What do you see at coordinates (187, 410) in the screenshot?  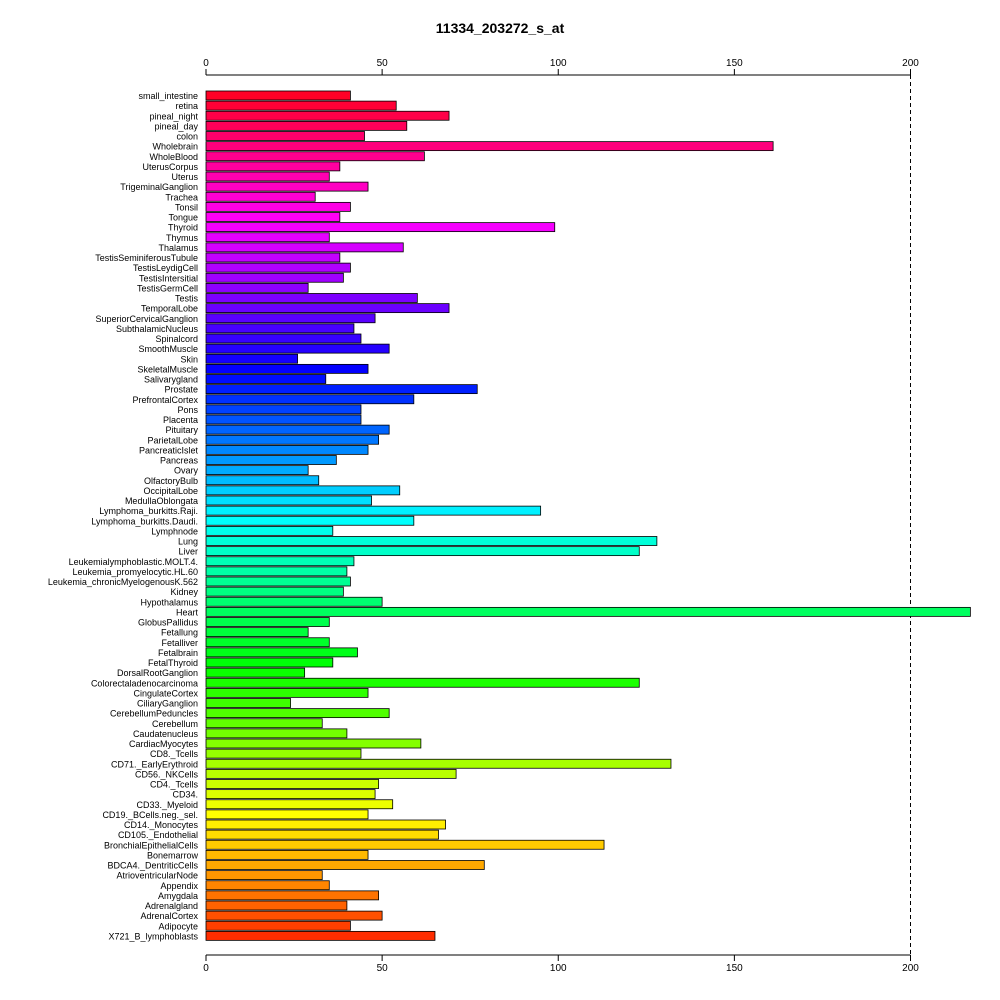 I see `category-label: Pons` at bounding box center [187, 410].